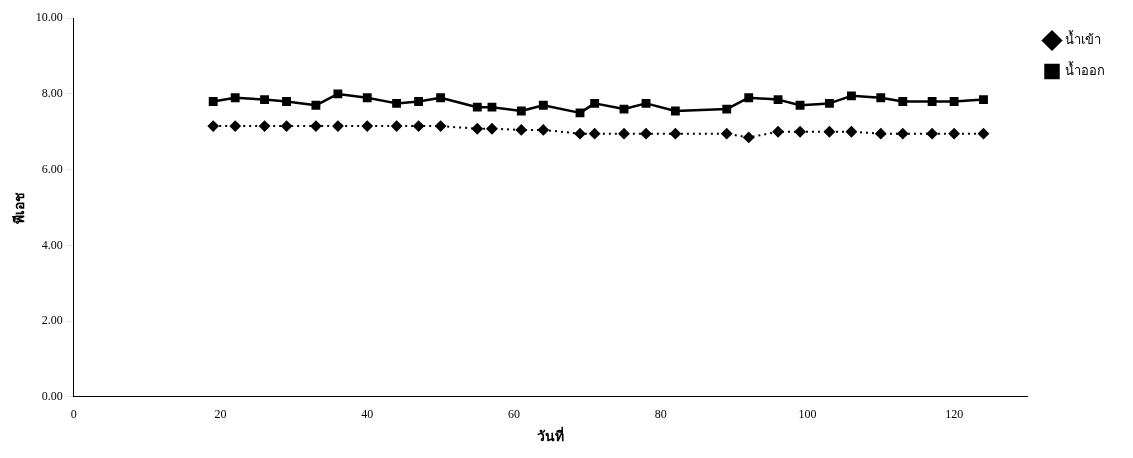 The image size is (1133, 458). Describe the element at coordinates (73, 414) in the screenshot. I see `x-tick-label: 0` at that location.